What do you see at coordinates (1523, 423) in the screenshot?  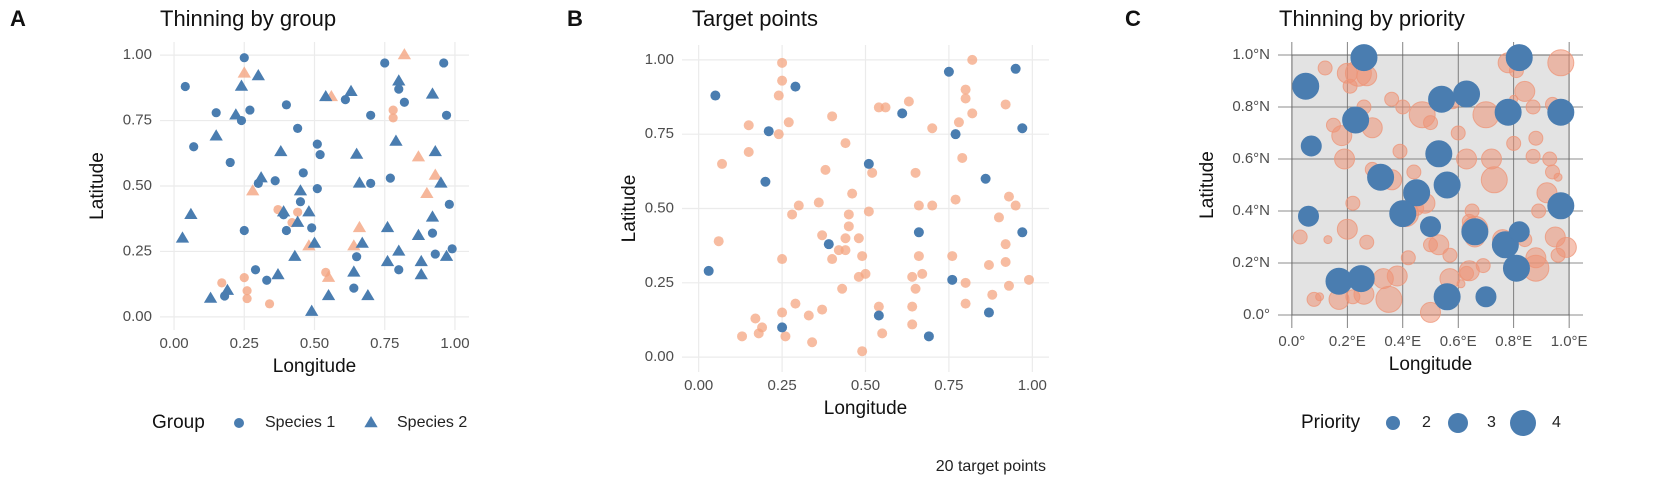 I see `legend-symbol` at bounding box center [1523, 423].